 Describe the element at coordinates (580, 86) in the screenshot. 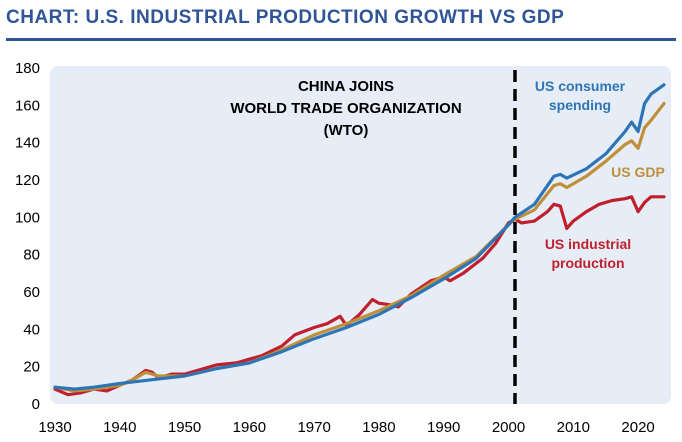

I see `series-label-2: US consumer` at that location.